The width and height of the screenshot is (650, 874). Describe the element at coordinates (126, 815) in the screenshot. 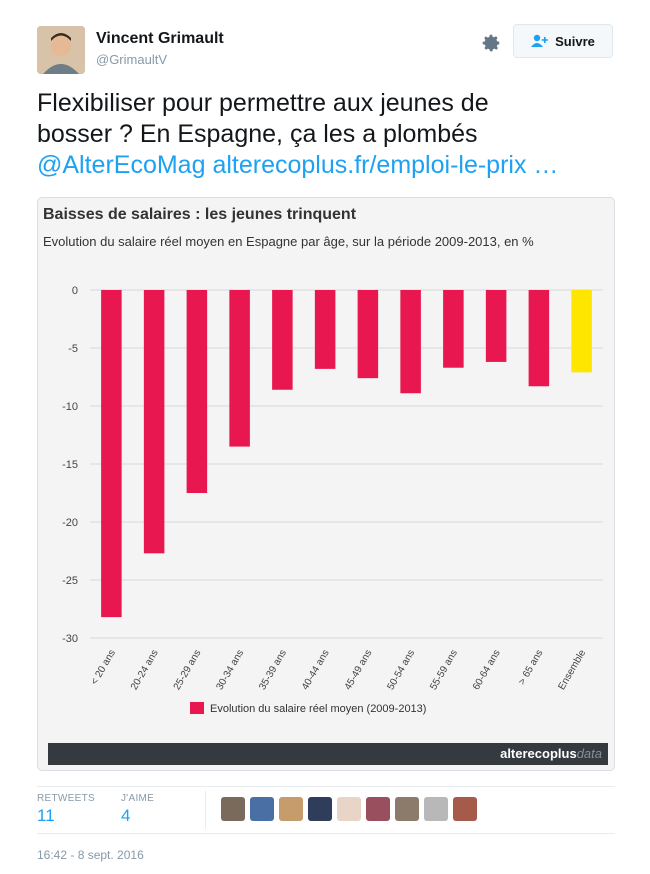

I see `likes-count: 4` at that location.